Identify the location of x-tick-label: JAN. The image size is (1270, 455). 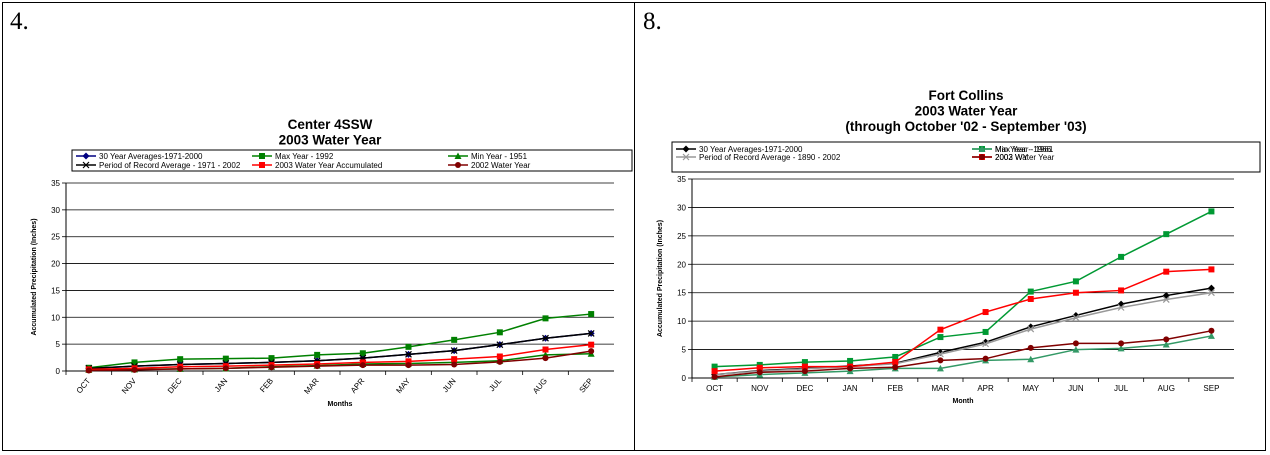
(850, 388).